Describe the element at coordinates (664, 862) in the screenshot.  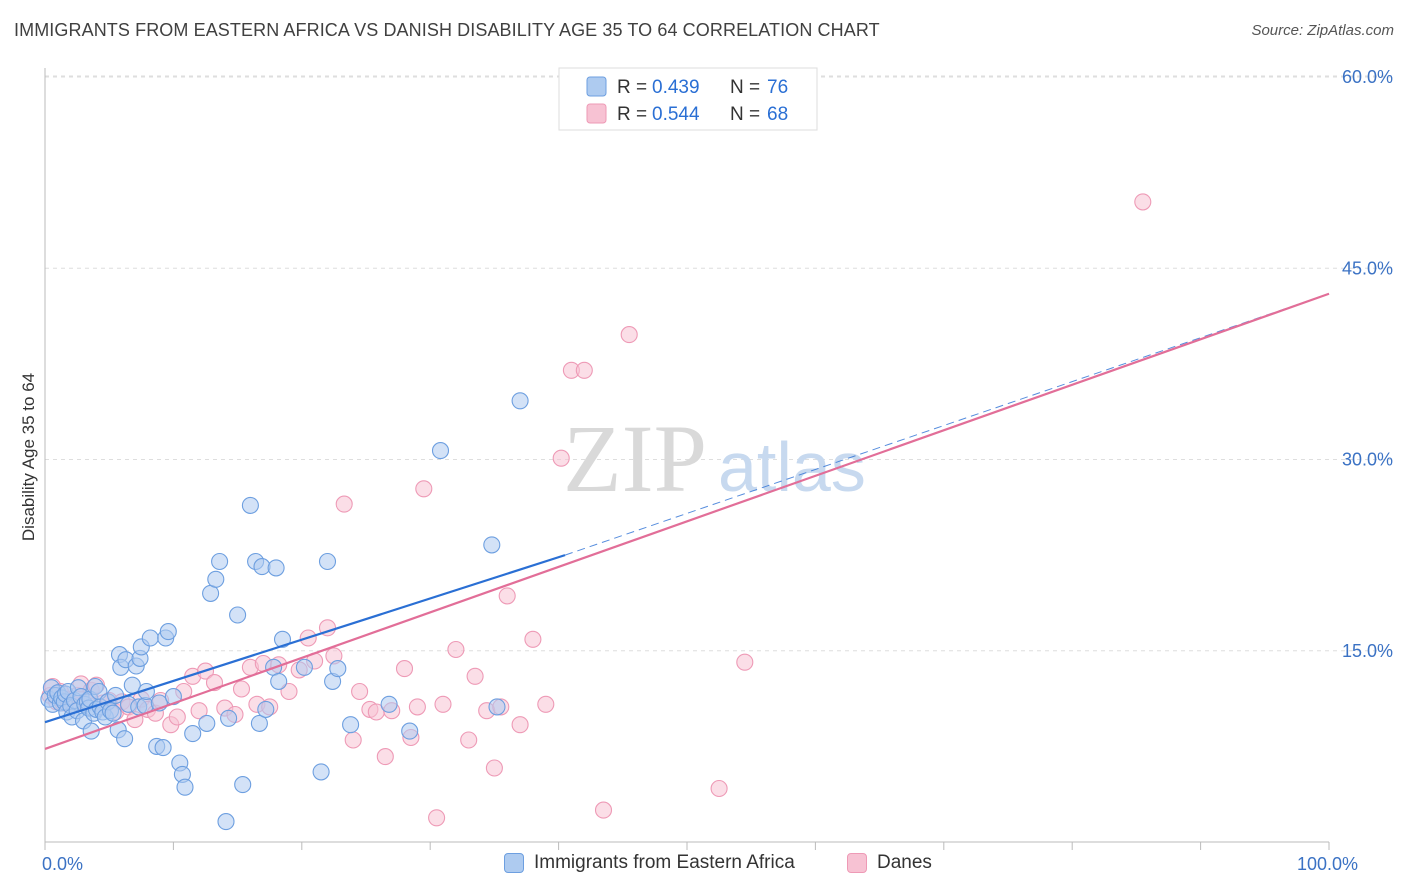
I see `legend-label-eastern-africa: Immigrants from Eastern Africa` at that location.